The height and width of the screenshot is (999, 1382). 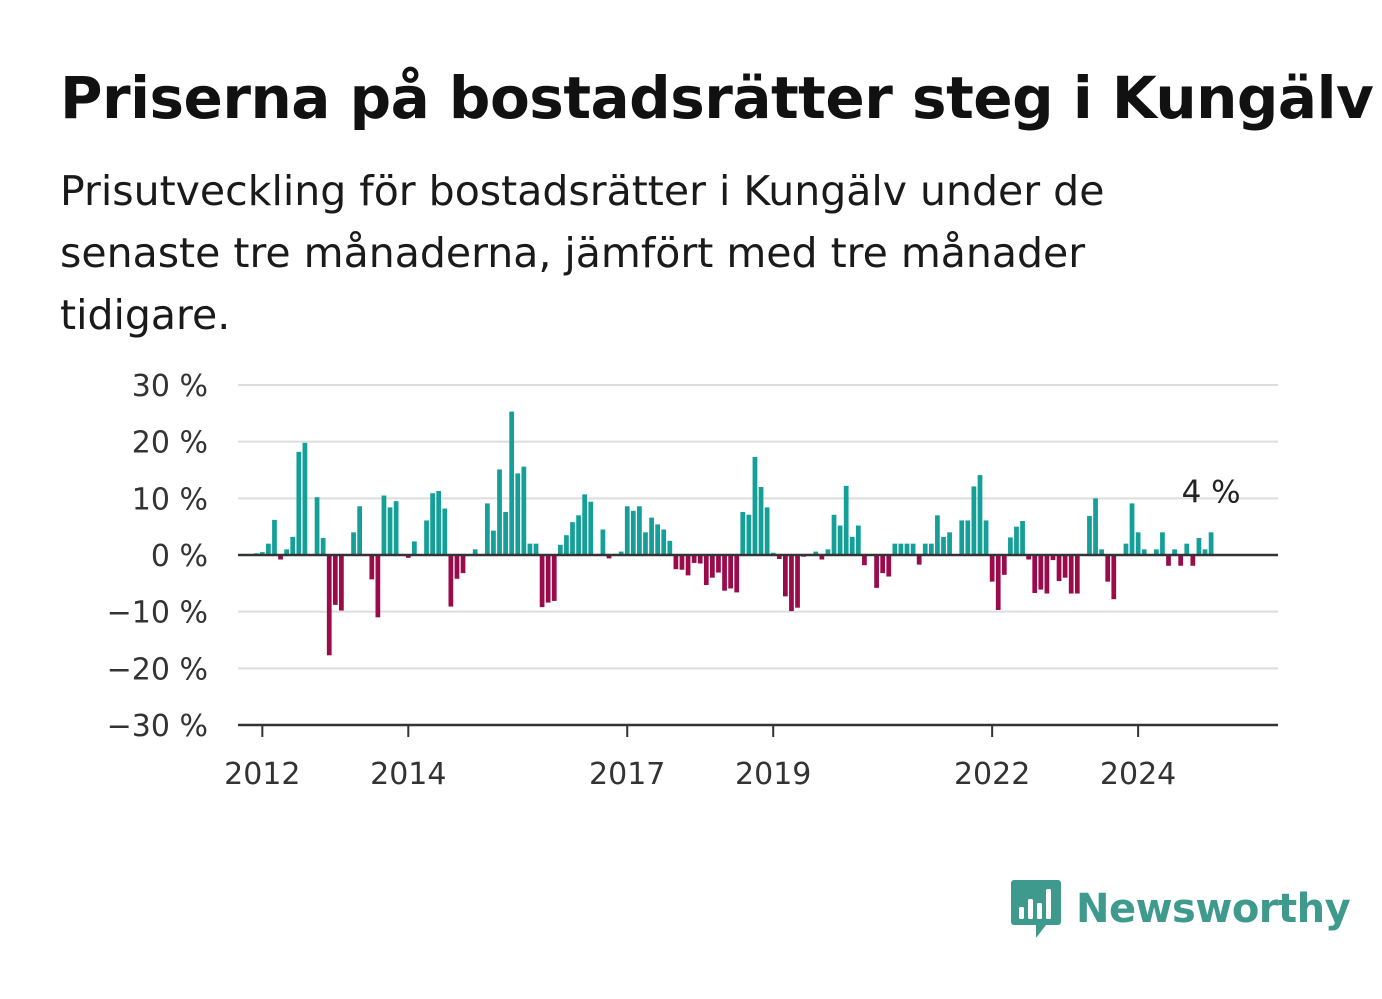 What do you see at coordinates (758, 640) in the screenshot?
I see `axes` at bounding box center [758, 640].